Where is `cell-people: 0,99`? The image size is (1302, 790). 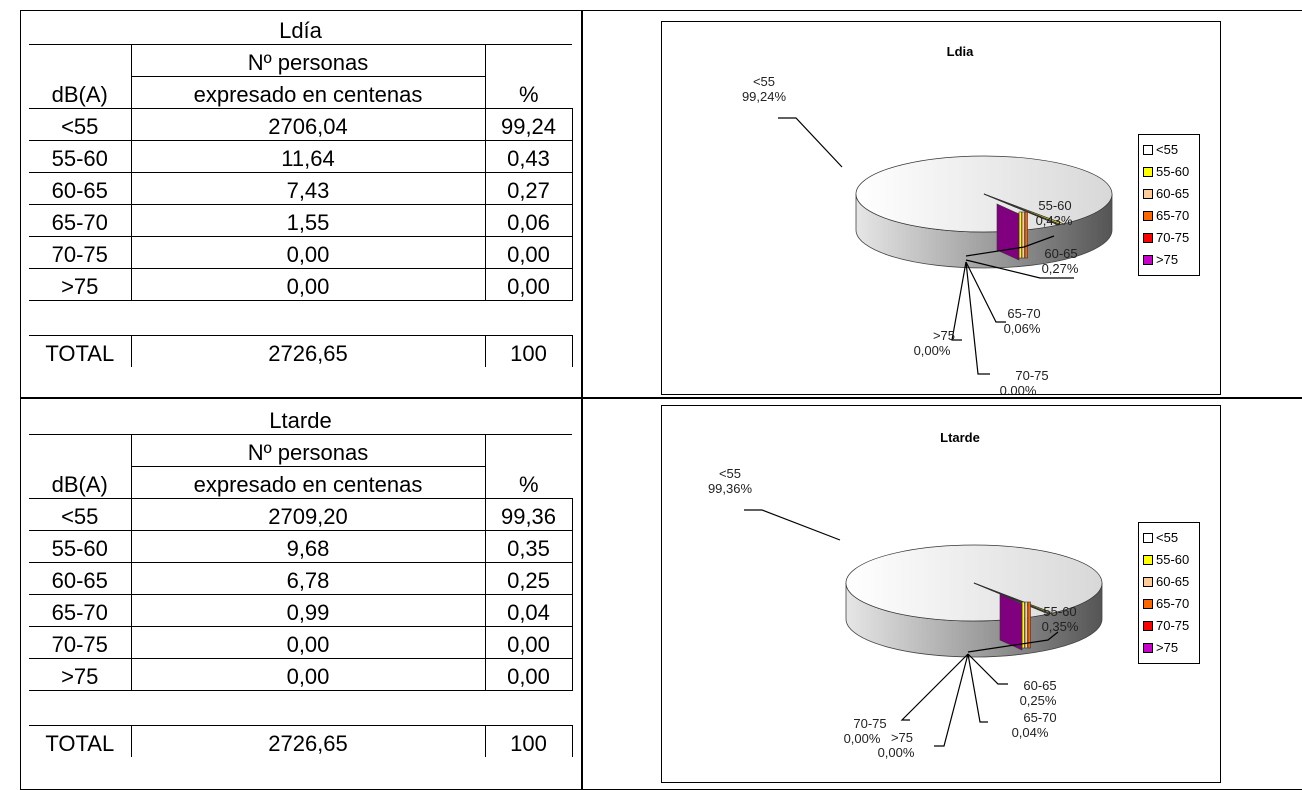
cell-people: 0,99 is located at coordinates (308, 610).